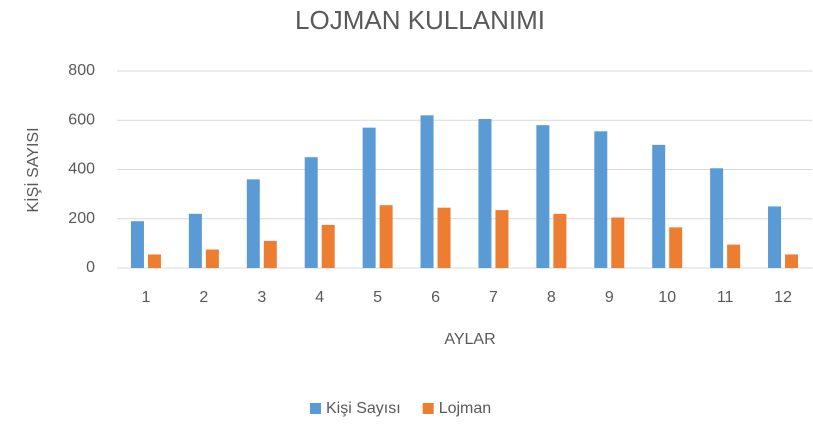 The height and width of the screenshot is (425, 813). Describe the element at coordinates (261, 297) in the screenshot. I see `x-tick-label: 3` at that location.